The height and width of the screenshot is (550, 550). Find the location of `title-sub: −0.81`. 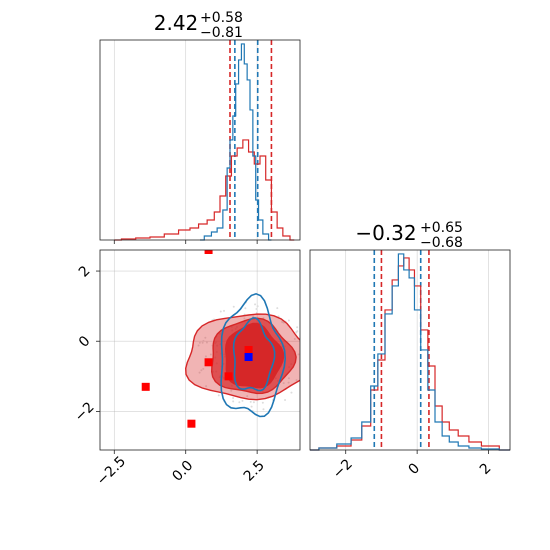

title-sub: −0.81 is located at coordinates (221, 33).